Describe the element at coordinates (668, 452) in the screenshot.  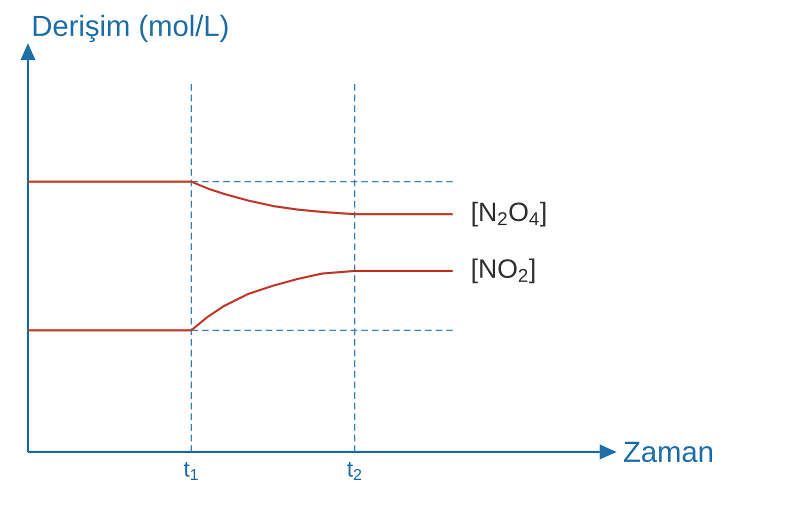
I see `x-axis-title: Zaman` at that location.